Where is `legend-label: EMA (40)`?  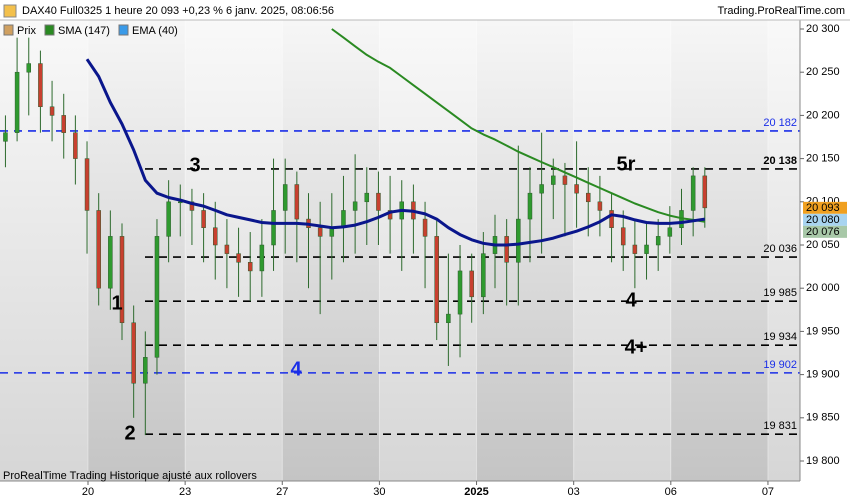
legend-label: EMA (40) is located at coordinates (155, 31).